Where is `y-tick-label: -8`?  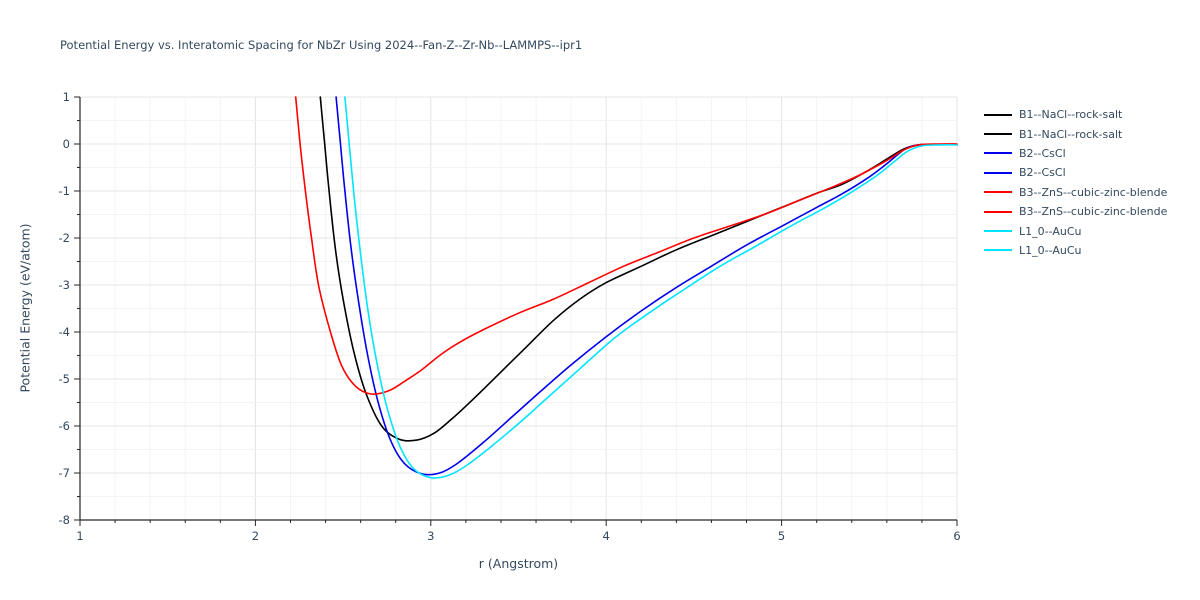 y-tick-label: -8 is located at coordinates (64, 520).